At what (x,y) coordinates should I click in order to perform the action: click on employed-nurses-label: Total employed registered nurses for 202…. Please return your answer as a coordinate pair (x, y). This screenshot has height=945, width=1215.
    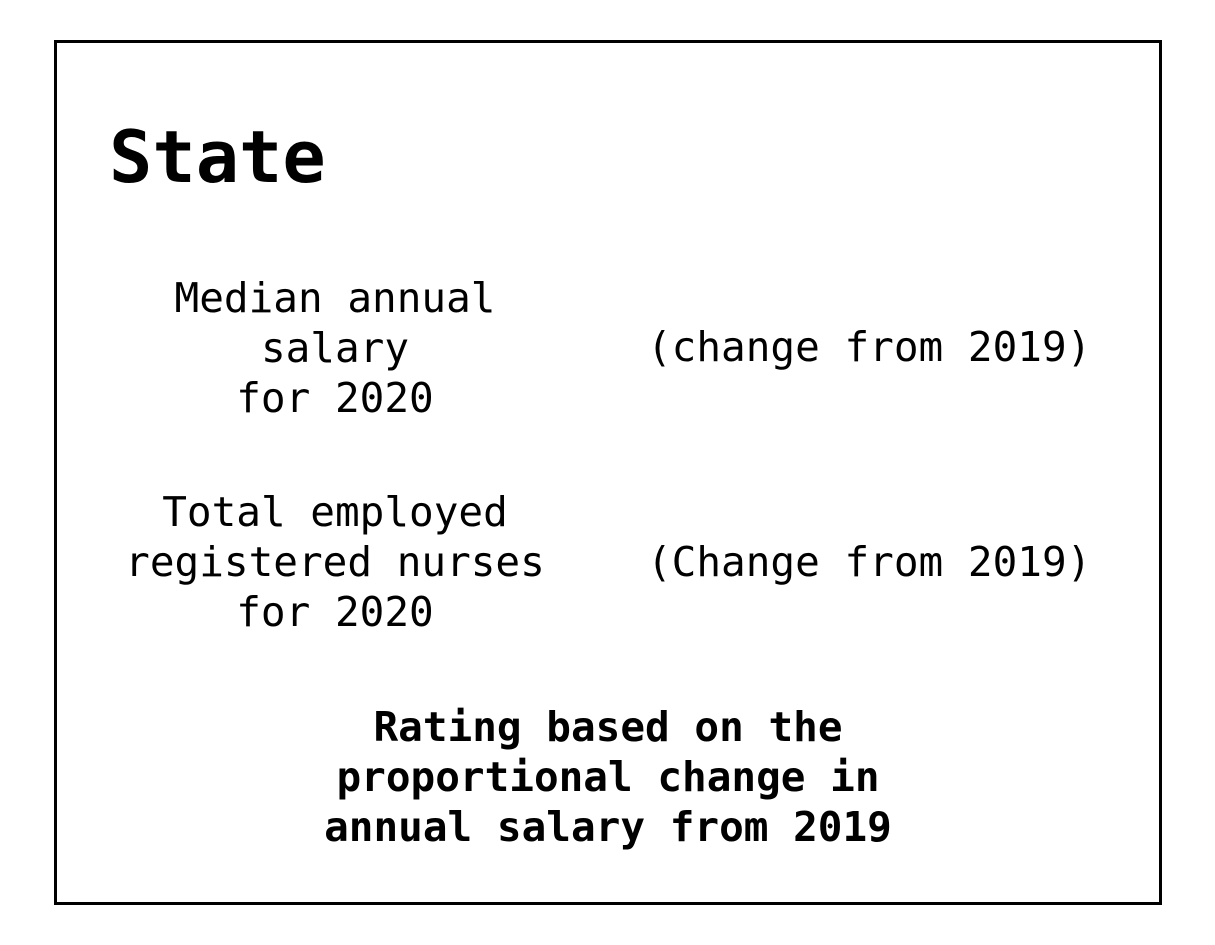
    Looking at the image, I should click on (335, 562).